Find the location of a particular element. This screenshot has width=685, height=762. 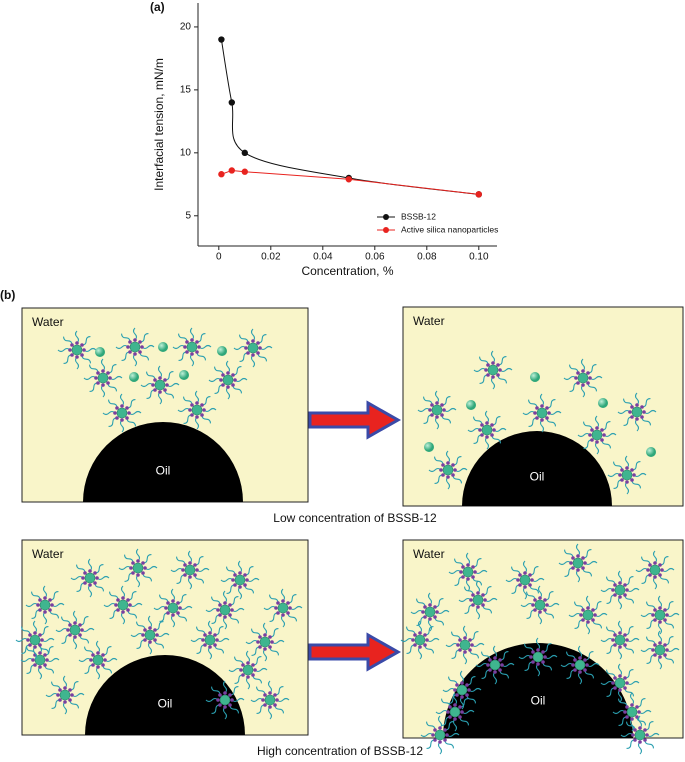

legend-label: BSSB-12 is located at coordinates (418, 216).